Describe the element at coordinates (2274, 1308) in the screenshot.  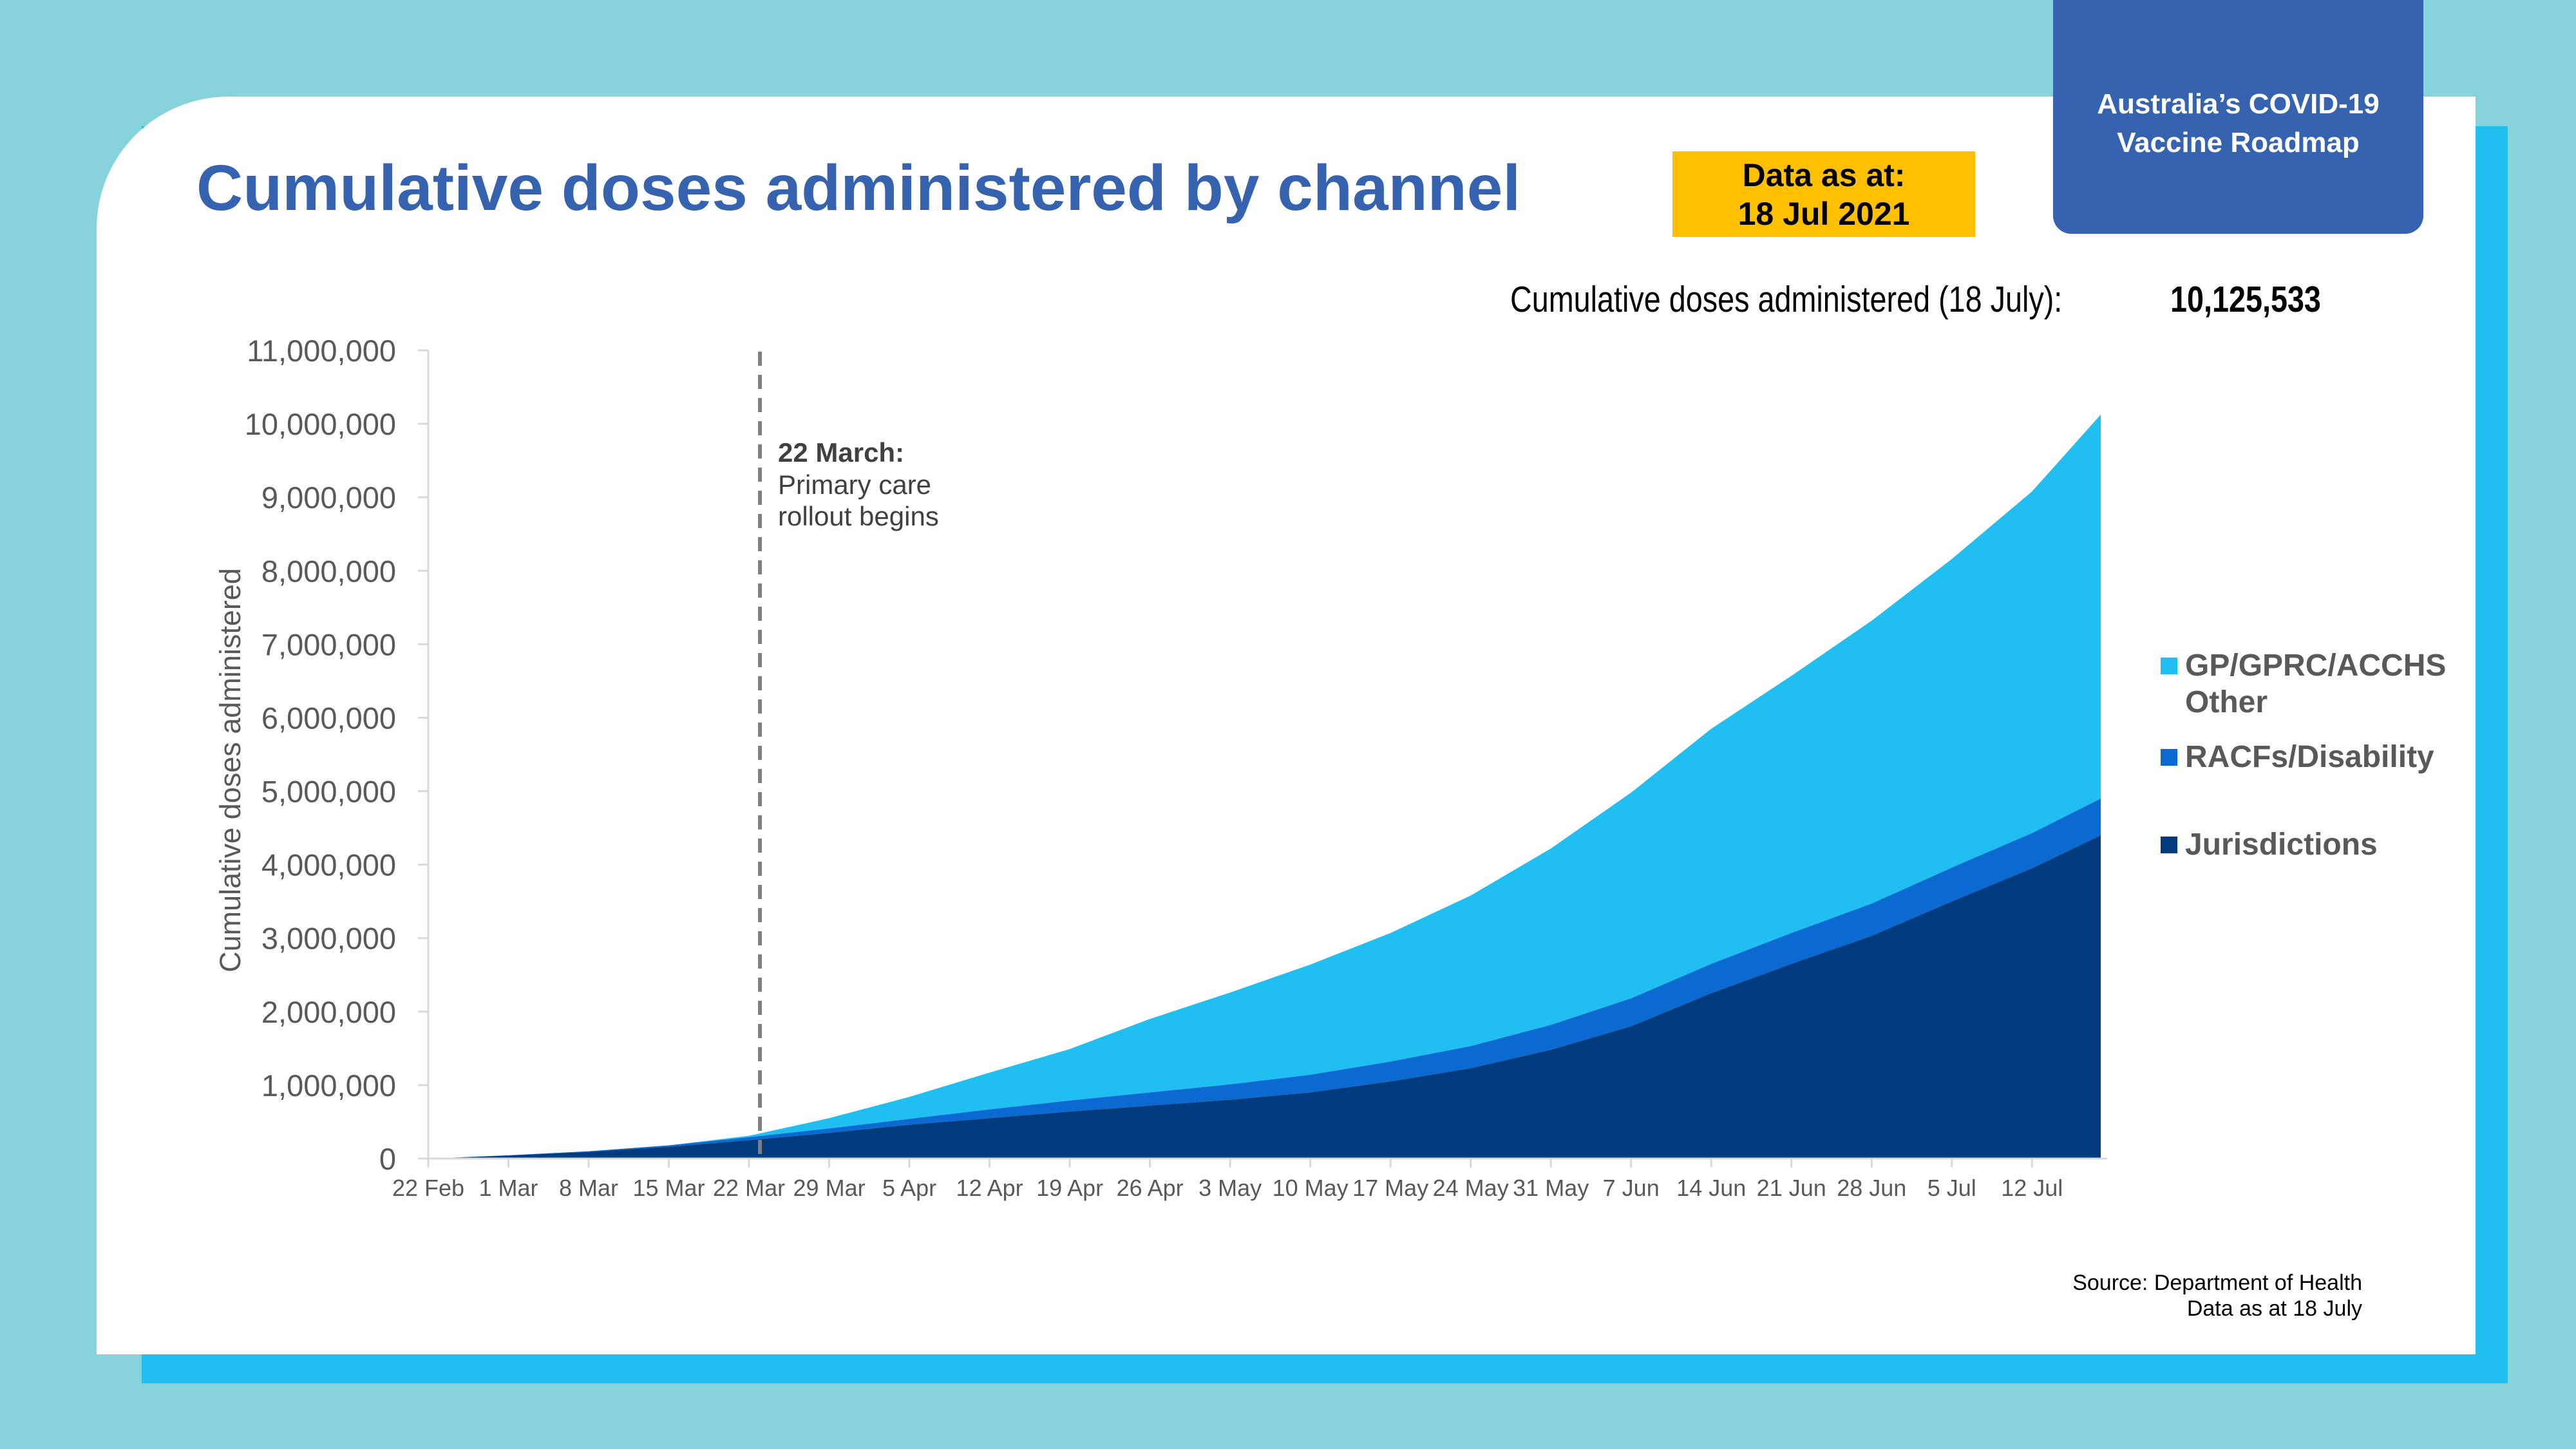
I see `source-line-2: Data as at 18 July` at that location.